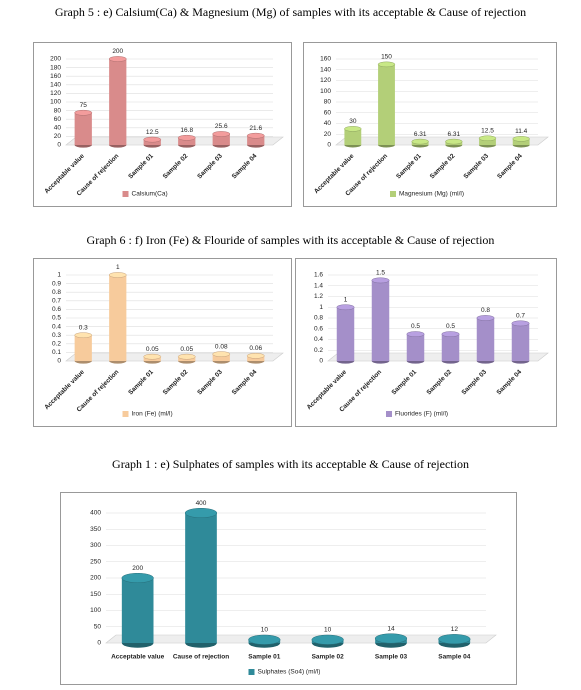  What do you see at coordinates (221, 126) in the screenshot?
I see `value-label: 25.6` at bounding box center [221, 126].